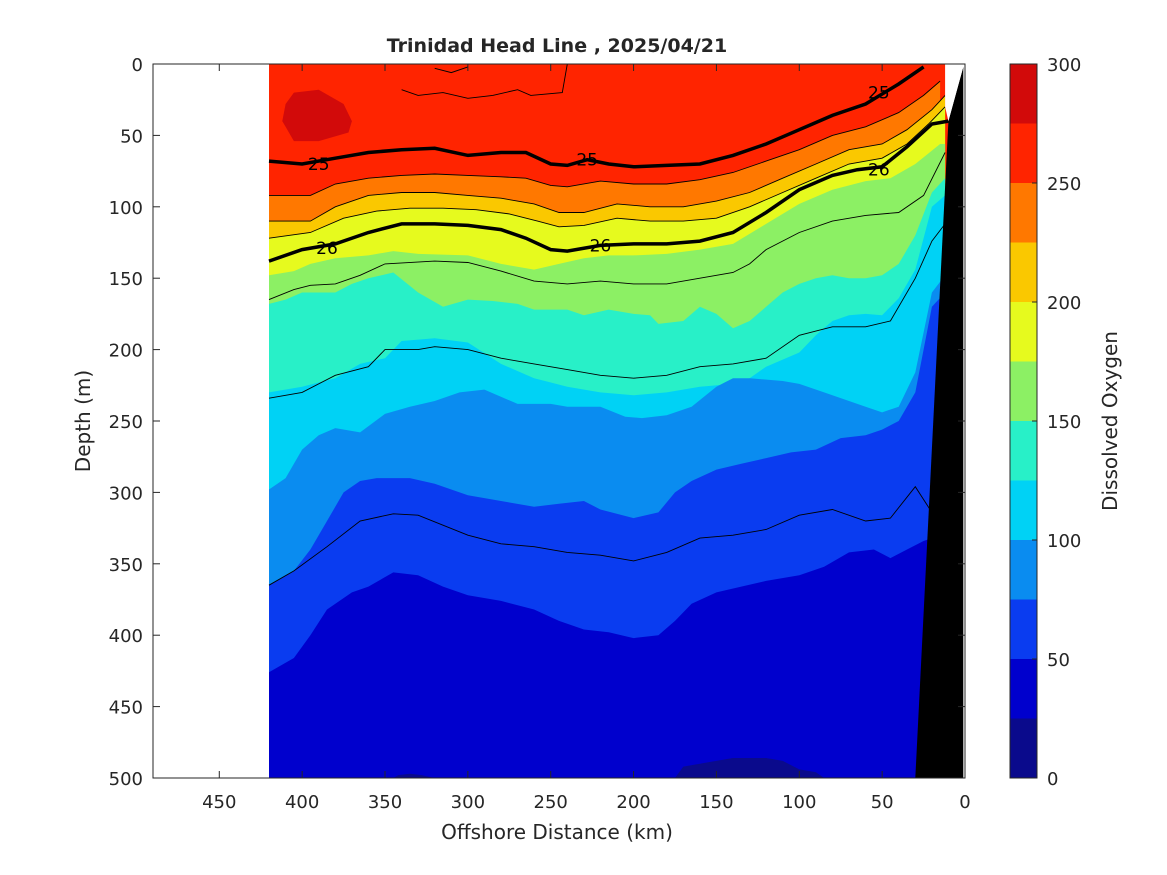 Image resolution: width=1167 pixels, height=875 pixels. I want to click on x-tick-label: 0, so click(964, 802).